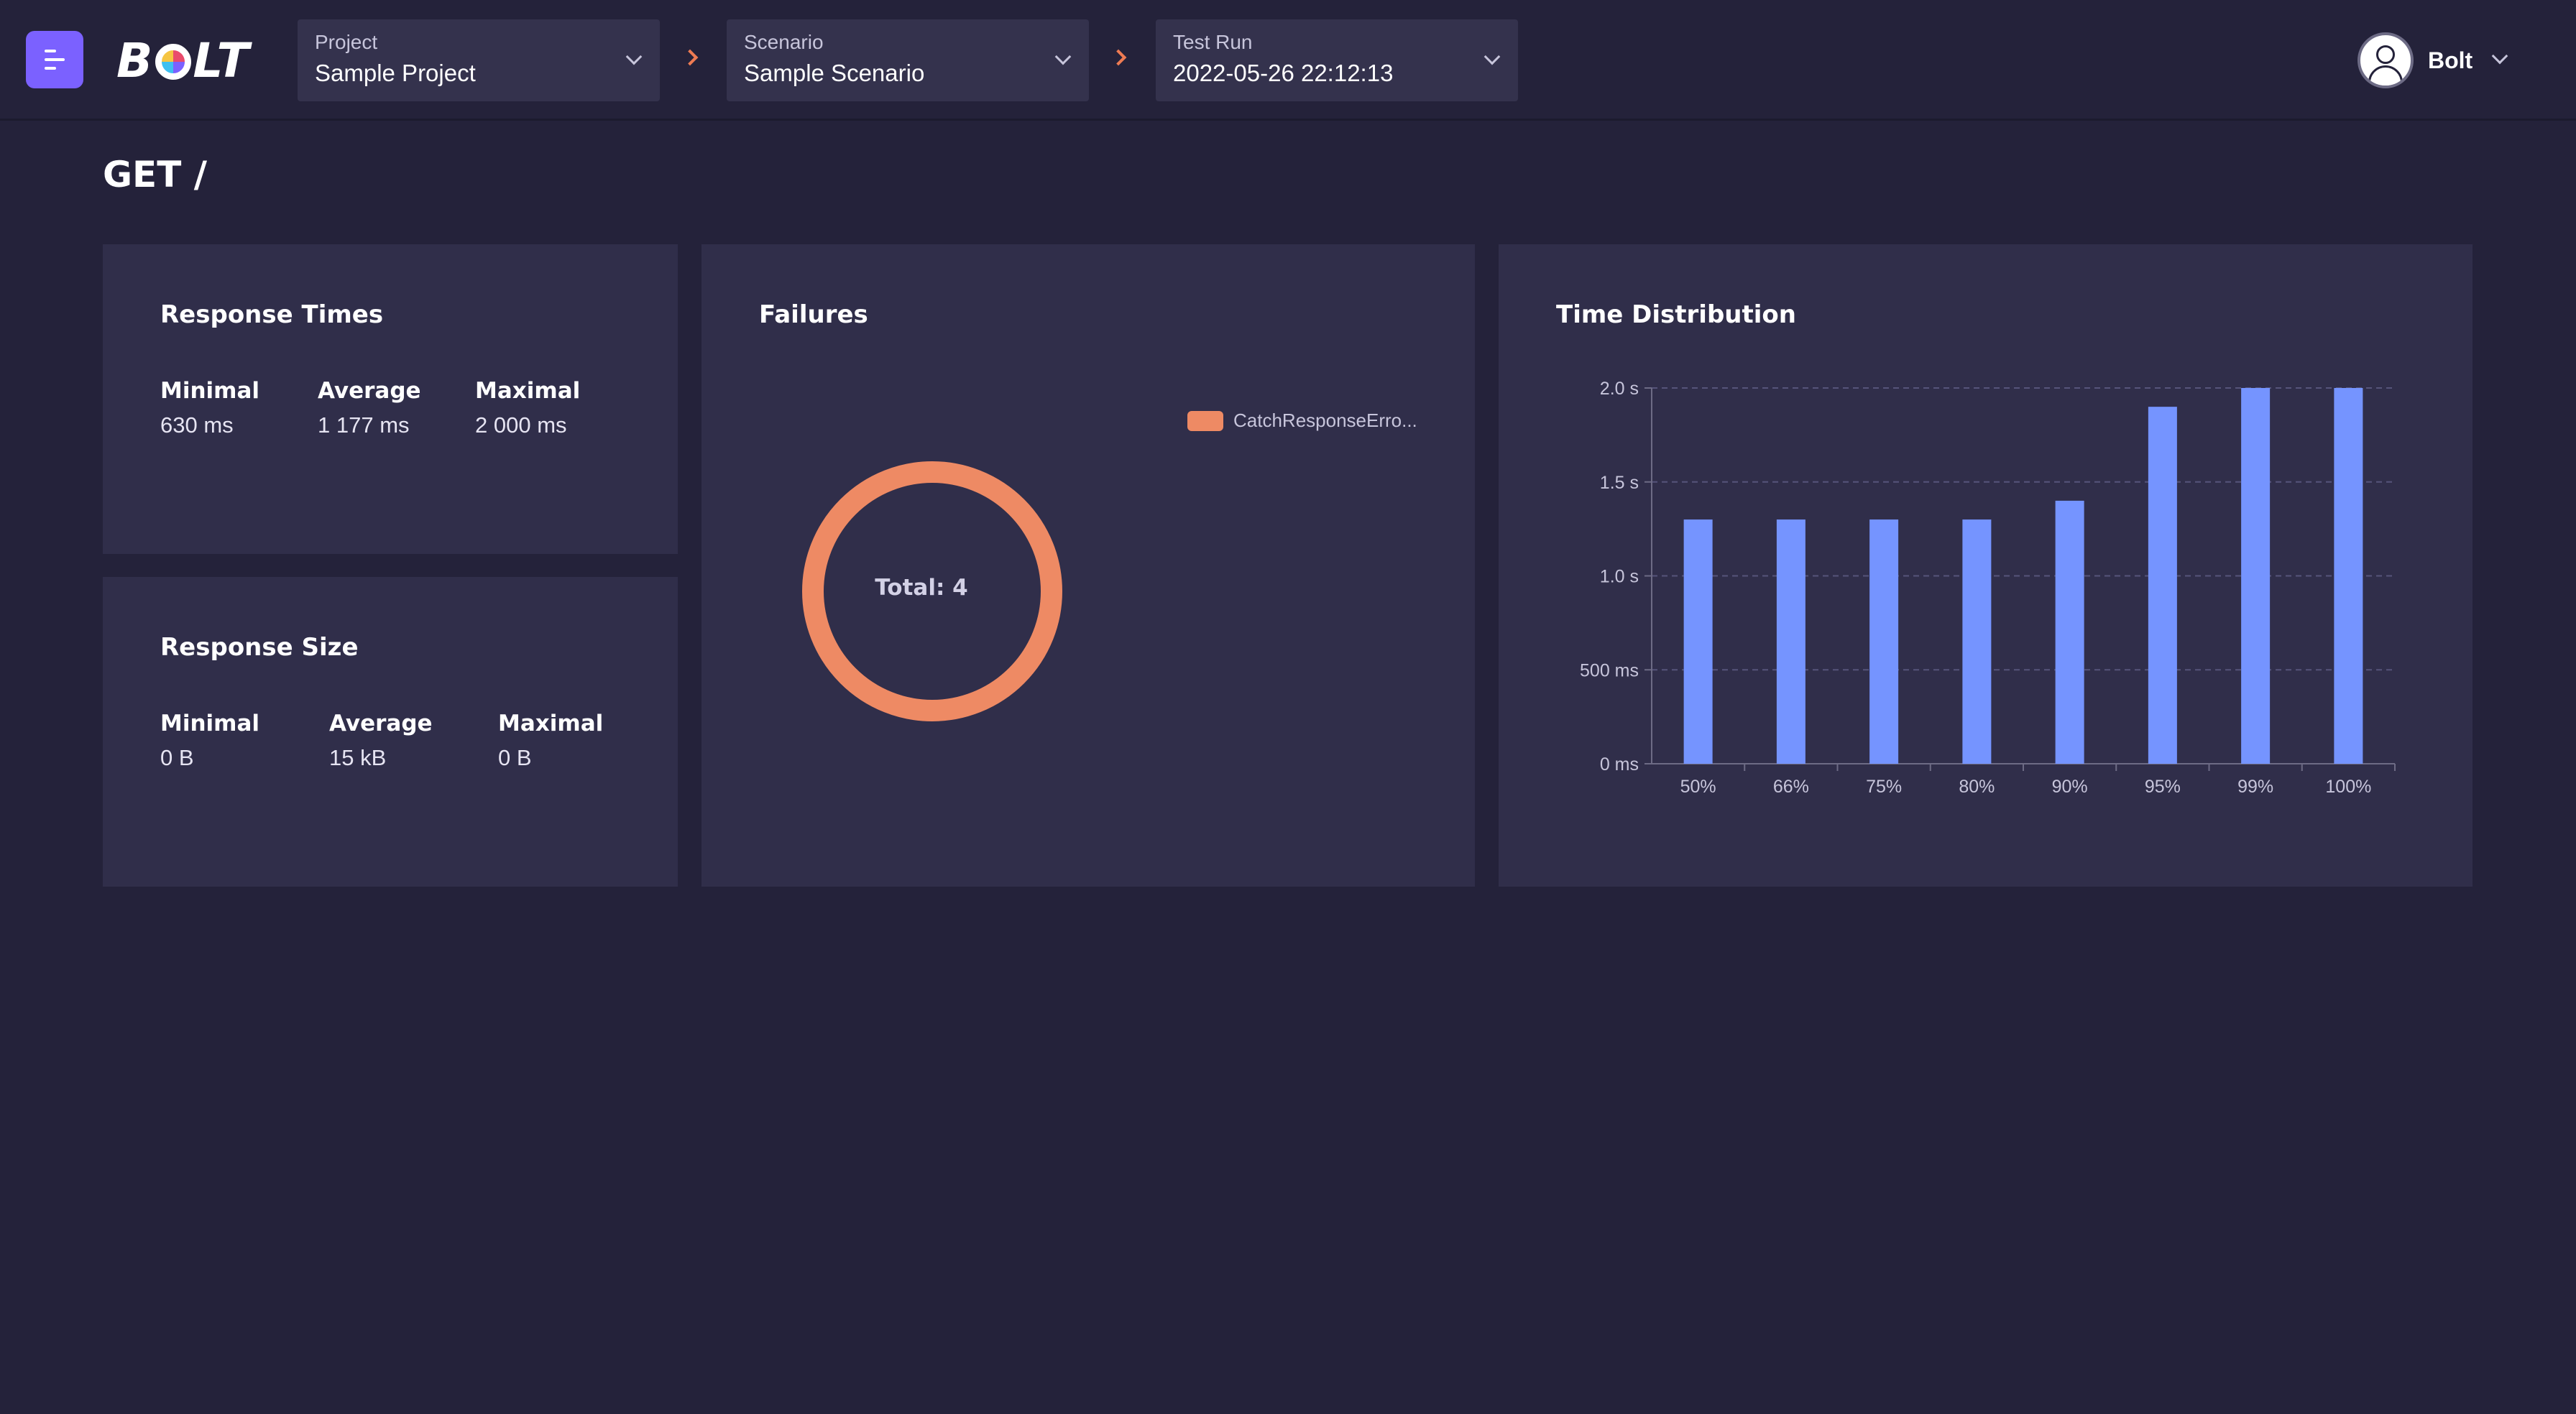 This screenshot has height=1414, width=2576. I want to click on bar-80pct, so click(1977, 642).